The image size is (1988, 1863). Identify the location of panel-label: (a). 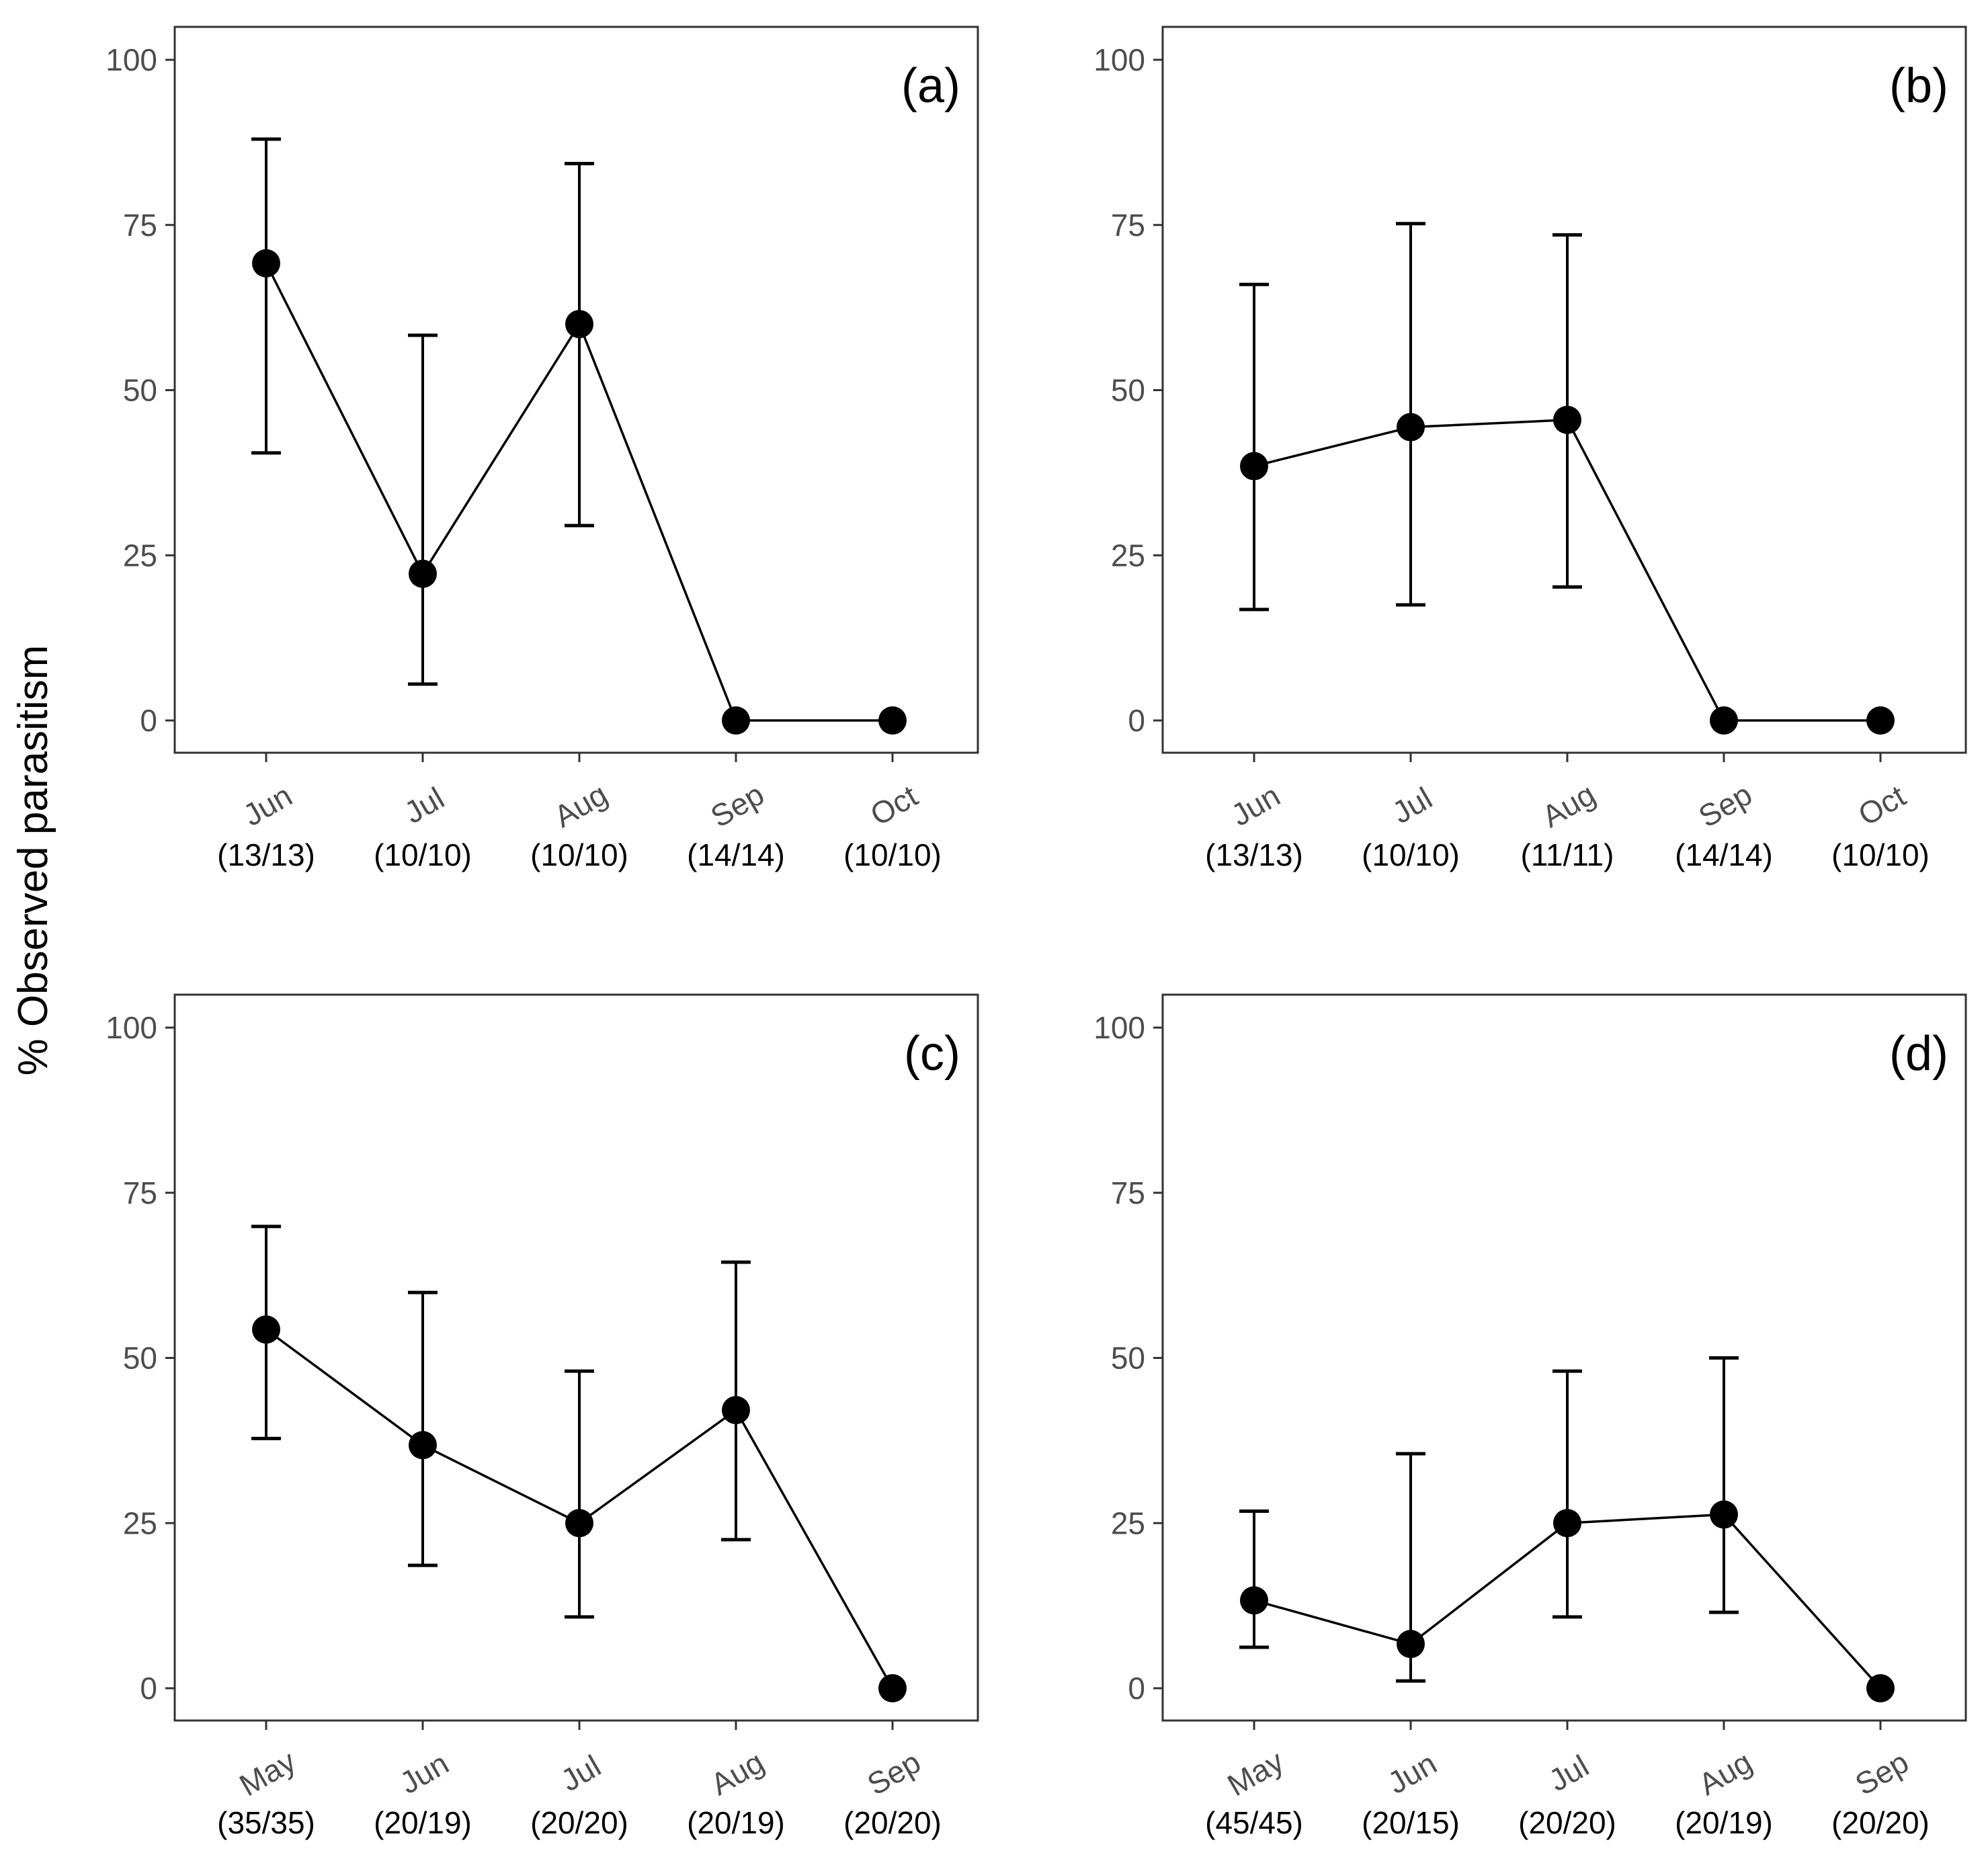
(930, 86).